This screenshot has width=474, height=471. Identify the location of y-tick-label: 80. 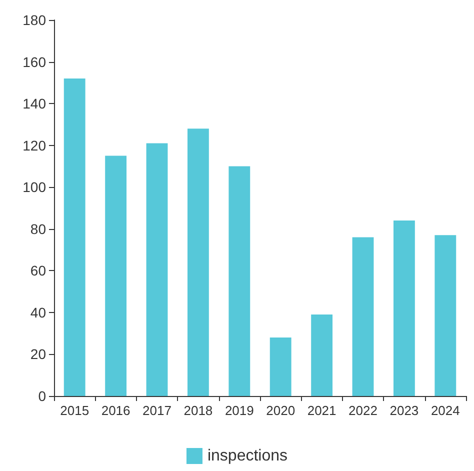
(38, 228).